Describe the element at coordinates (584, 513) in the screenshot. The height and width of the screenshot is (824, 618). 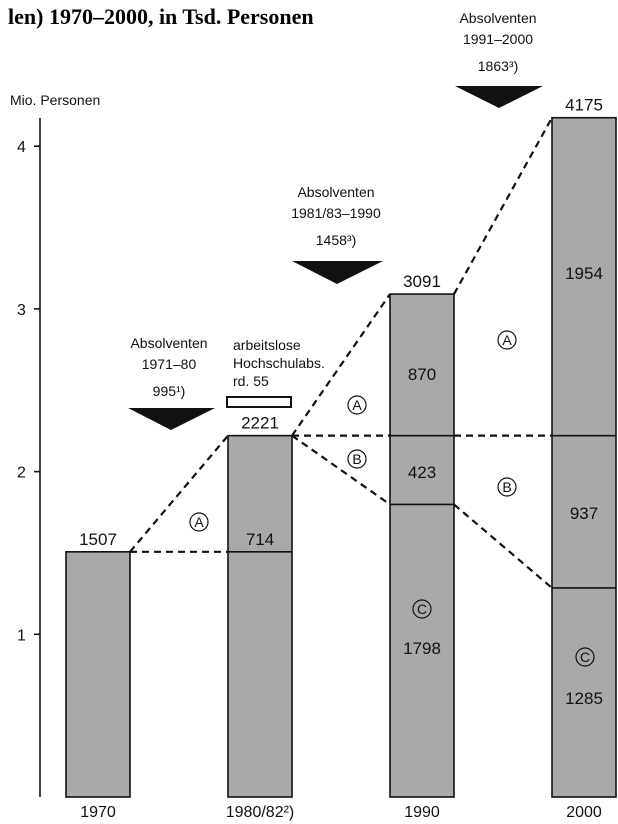
I see `segment-value: 937` at that location.